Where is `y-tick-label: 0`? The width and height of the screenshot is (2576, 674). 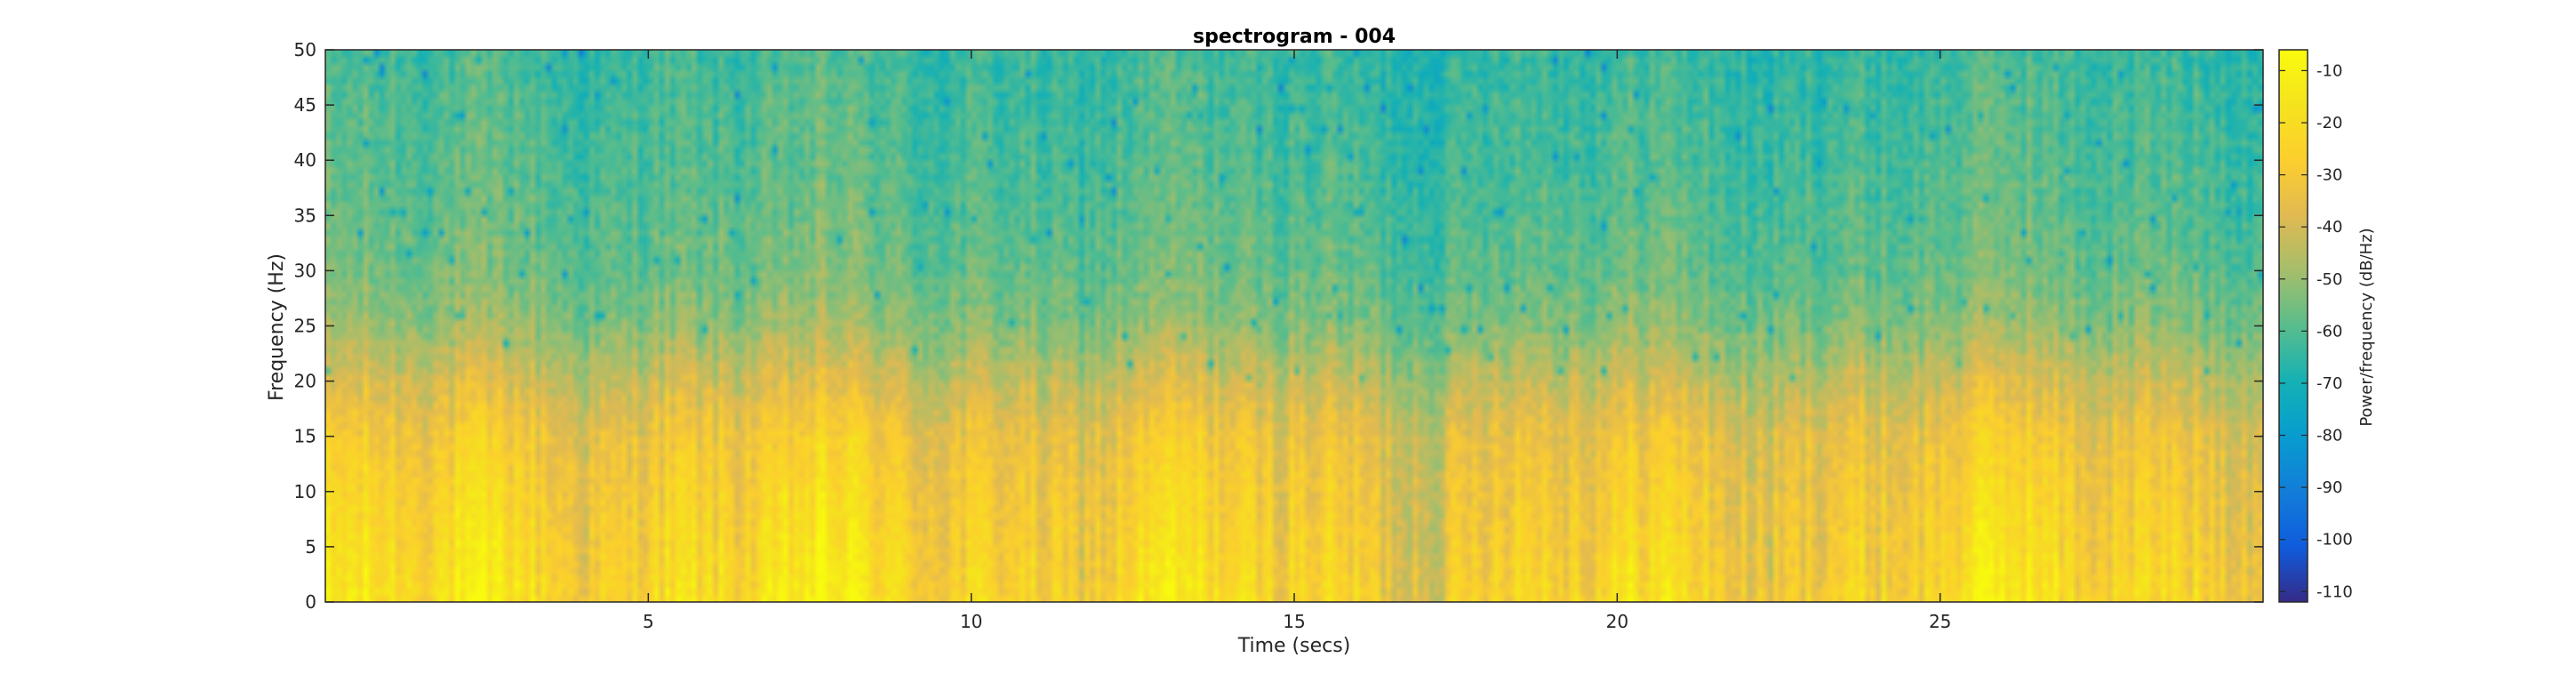 y-tick-label: 0 is located at coordinates (310, 602).